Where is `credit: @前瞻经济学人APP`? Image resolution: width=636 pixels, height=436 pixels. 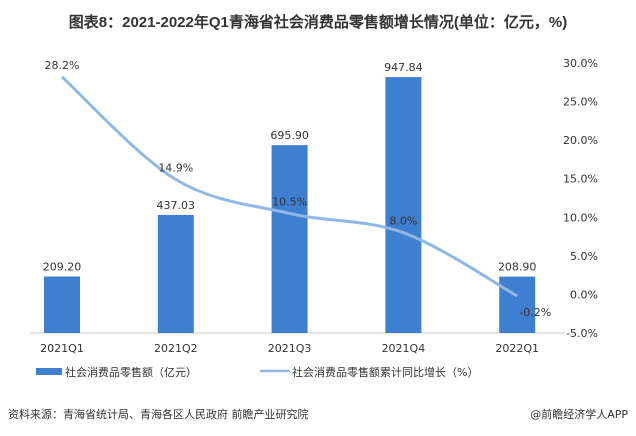 credit: @前瞻经济学人APP is located at coordinates (579, 414).